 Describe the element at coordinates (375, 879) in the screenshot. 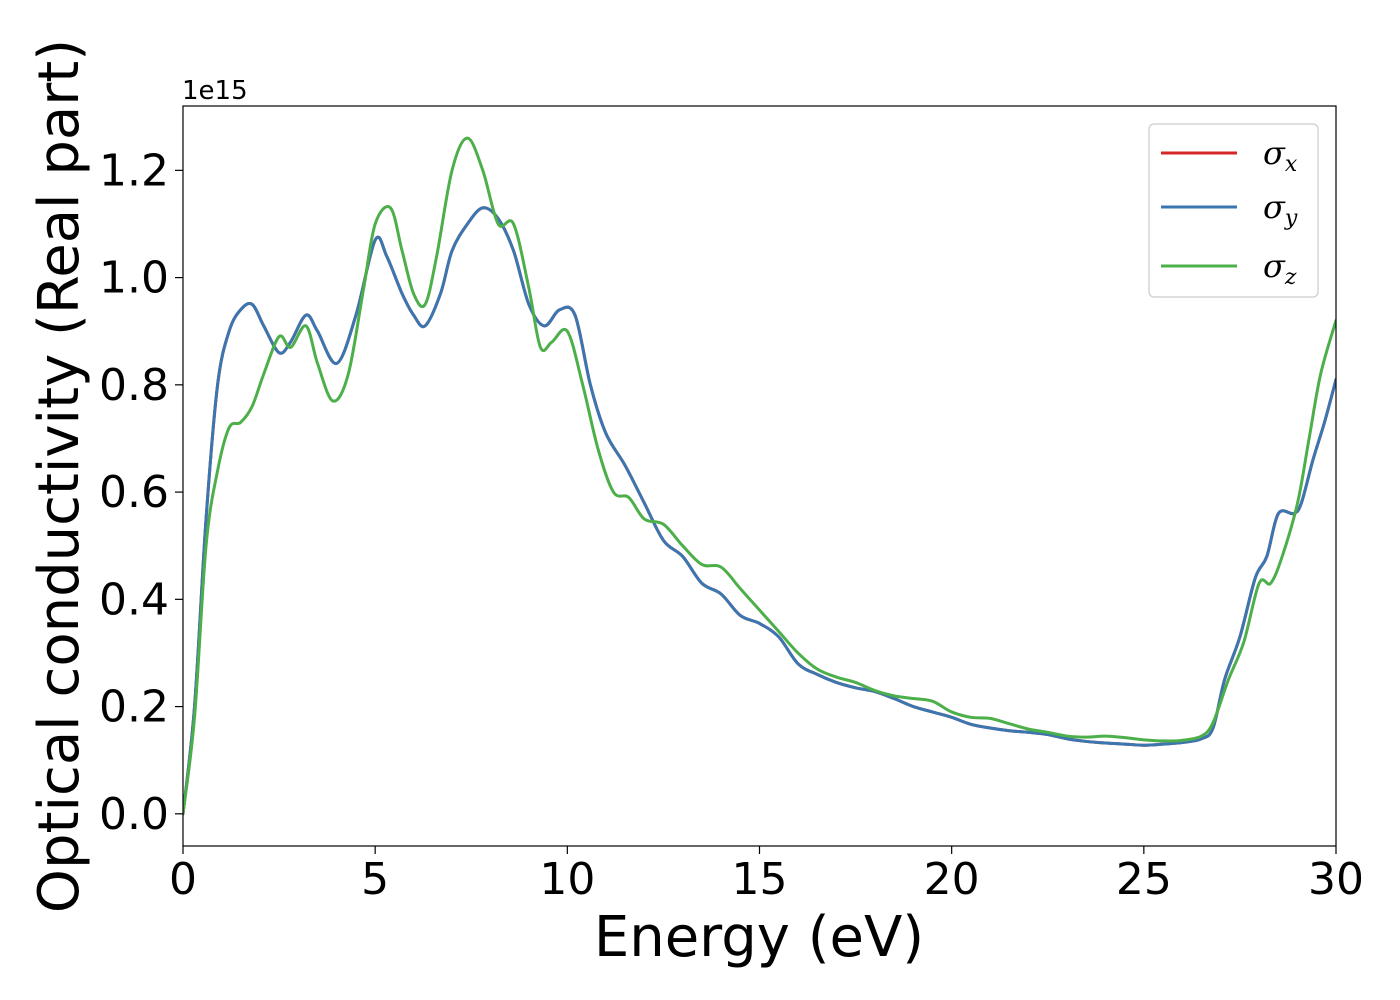

I see `x-tick-label: 5` at that location.